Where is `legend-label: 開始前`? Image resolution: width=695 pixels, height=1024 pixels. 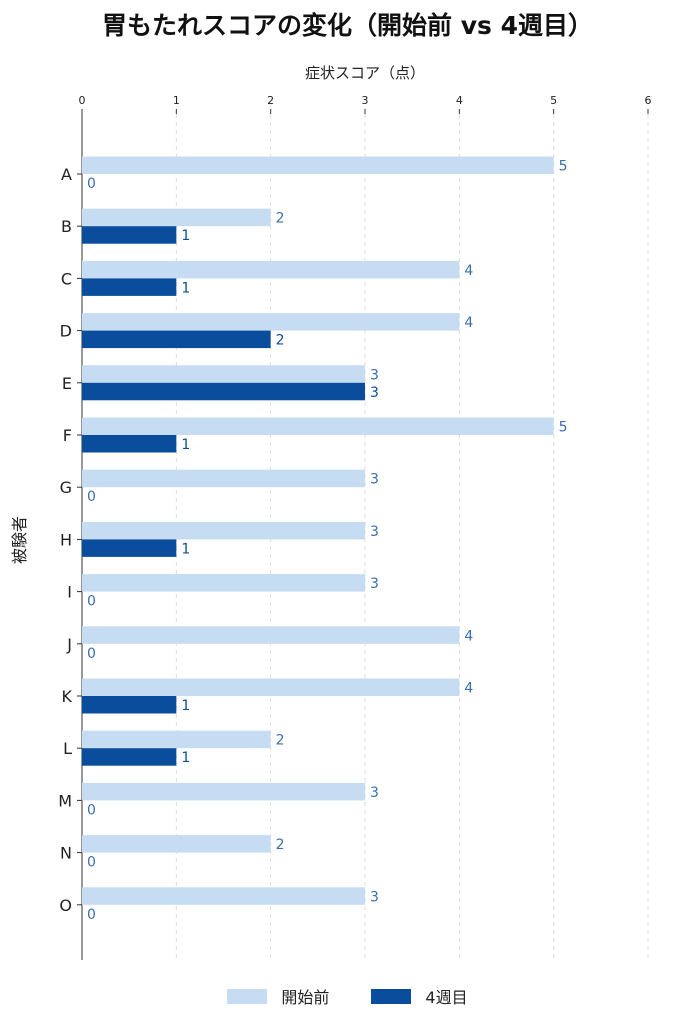
legend-label: 開始前 is located at coordinates (305, 997).